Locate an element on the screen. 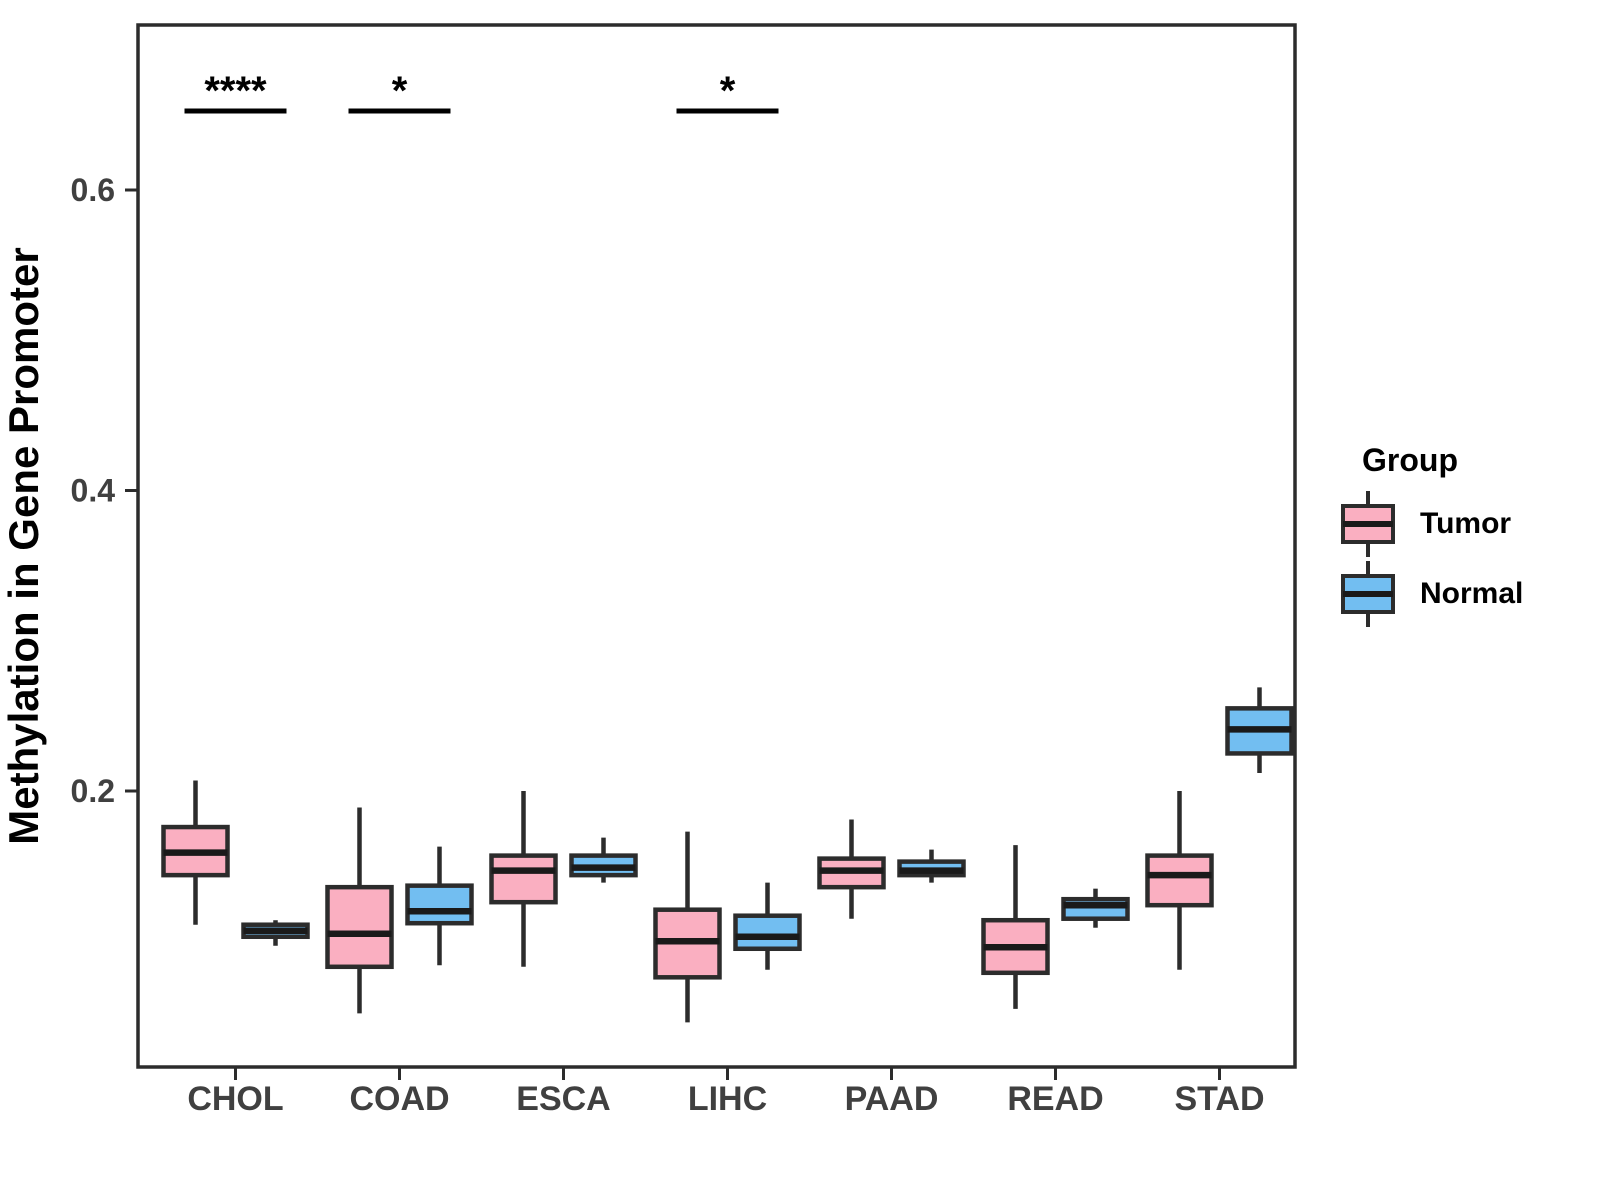 The image size is (1600, 1200). x-tick-label-STAD: STAD is located at coordinates (1219, 1099).